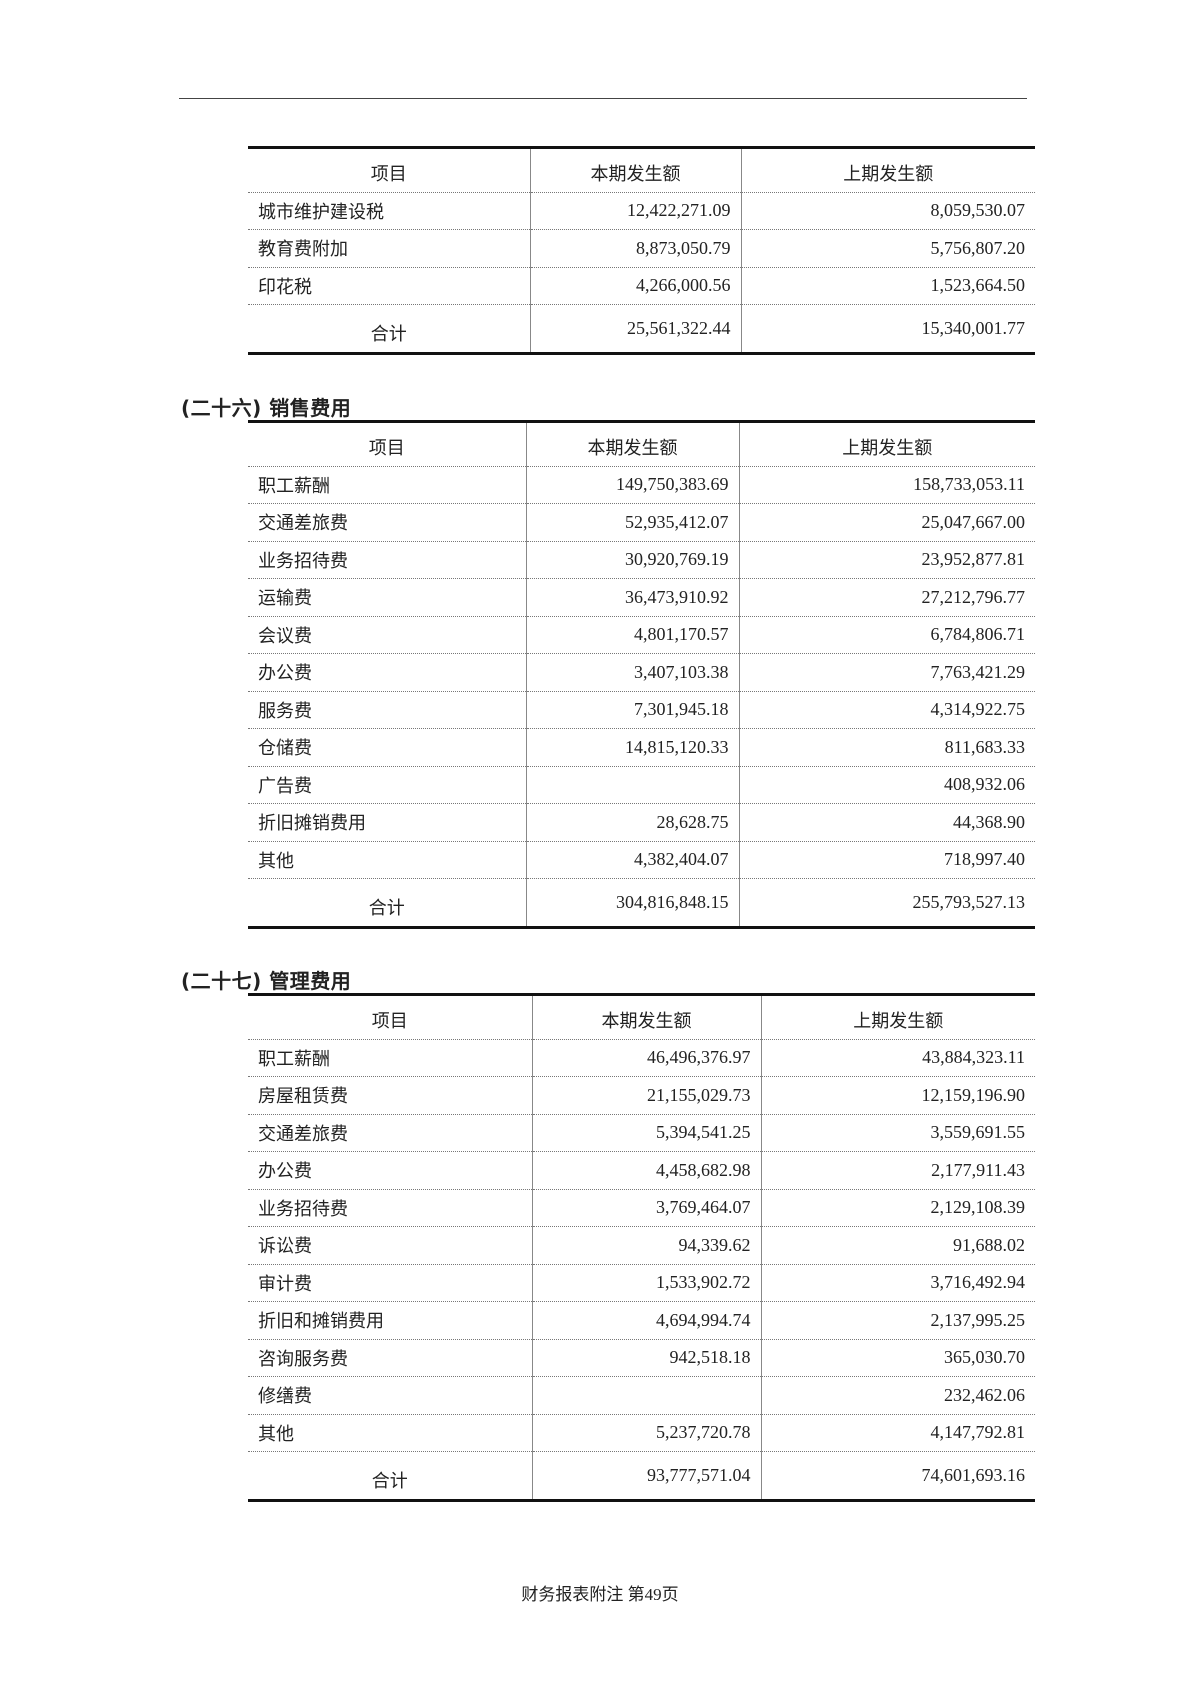  I want to click on prior-amount-cell: 2,129,108.39, so click(897, 1208).